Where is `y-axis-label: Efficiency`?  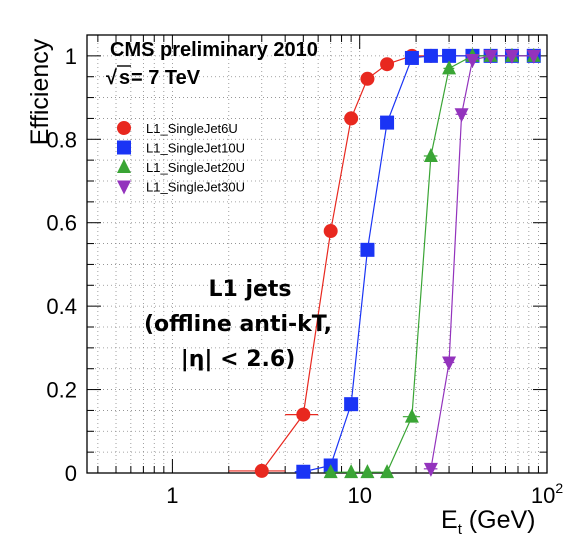
y-axis-label: Efficiency is located at coordinates (40, 91).